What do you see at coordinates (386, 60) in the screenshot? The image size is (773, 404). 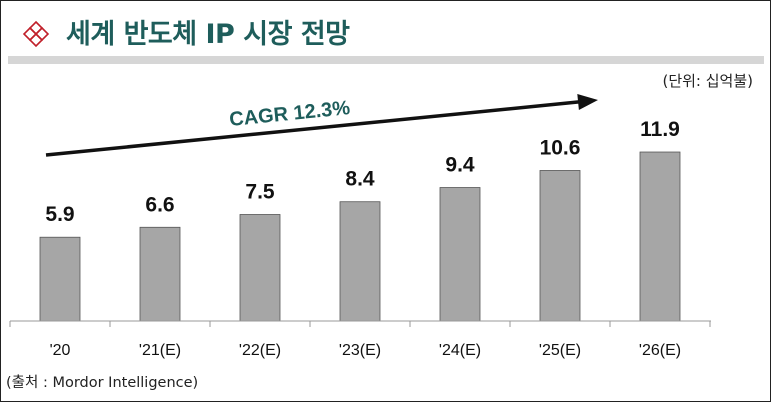 I see `title-underline` at bounding box center [386, 60].